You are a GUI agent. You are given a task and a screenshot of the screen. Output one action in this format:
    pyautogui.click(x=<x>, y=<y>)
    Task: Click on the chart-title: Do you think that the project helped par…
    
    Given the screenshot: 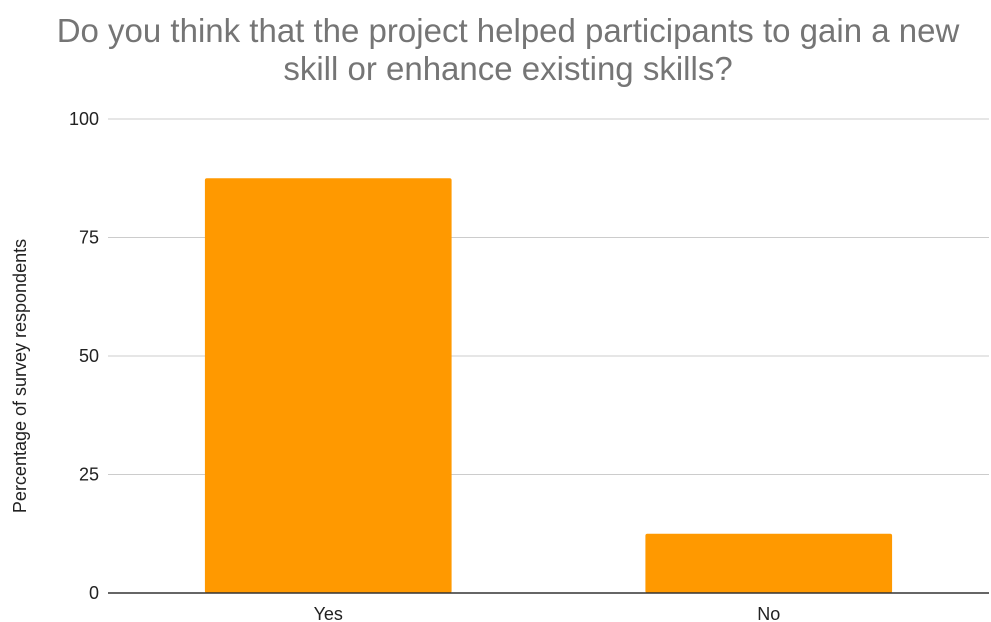 What is the action you would take?
    pyautogui.click(x=508, y=49)
    